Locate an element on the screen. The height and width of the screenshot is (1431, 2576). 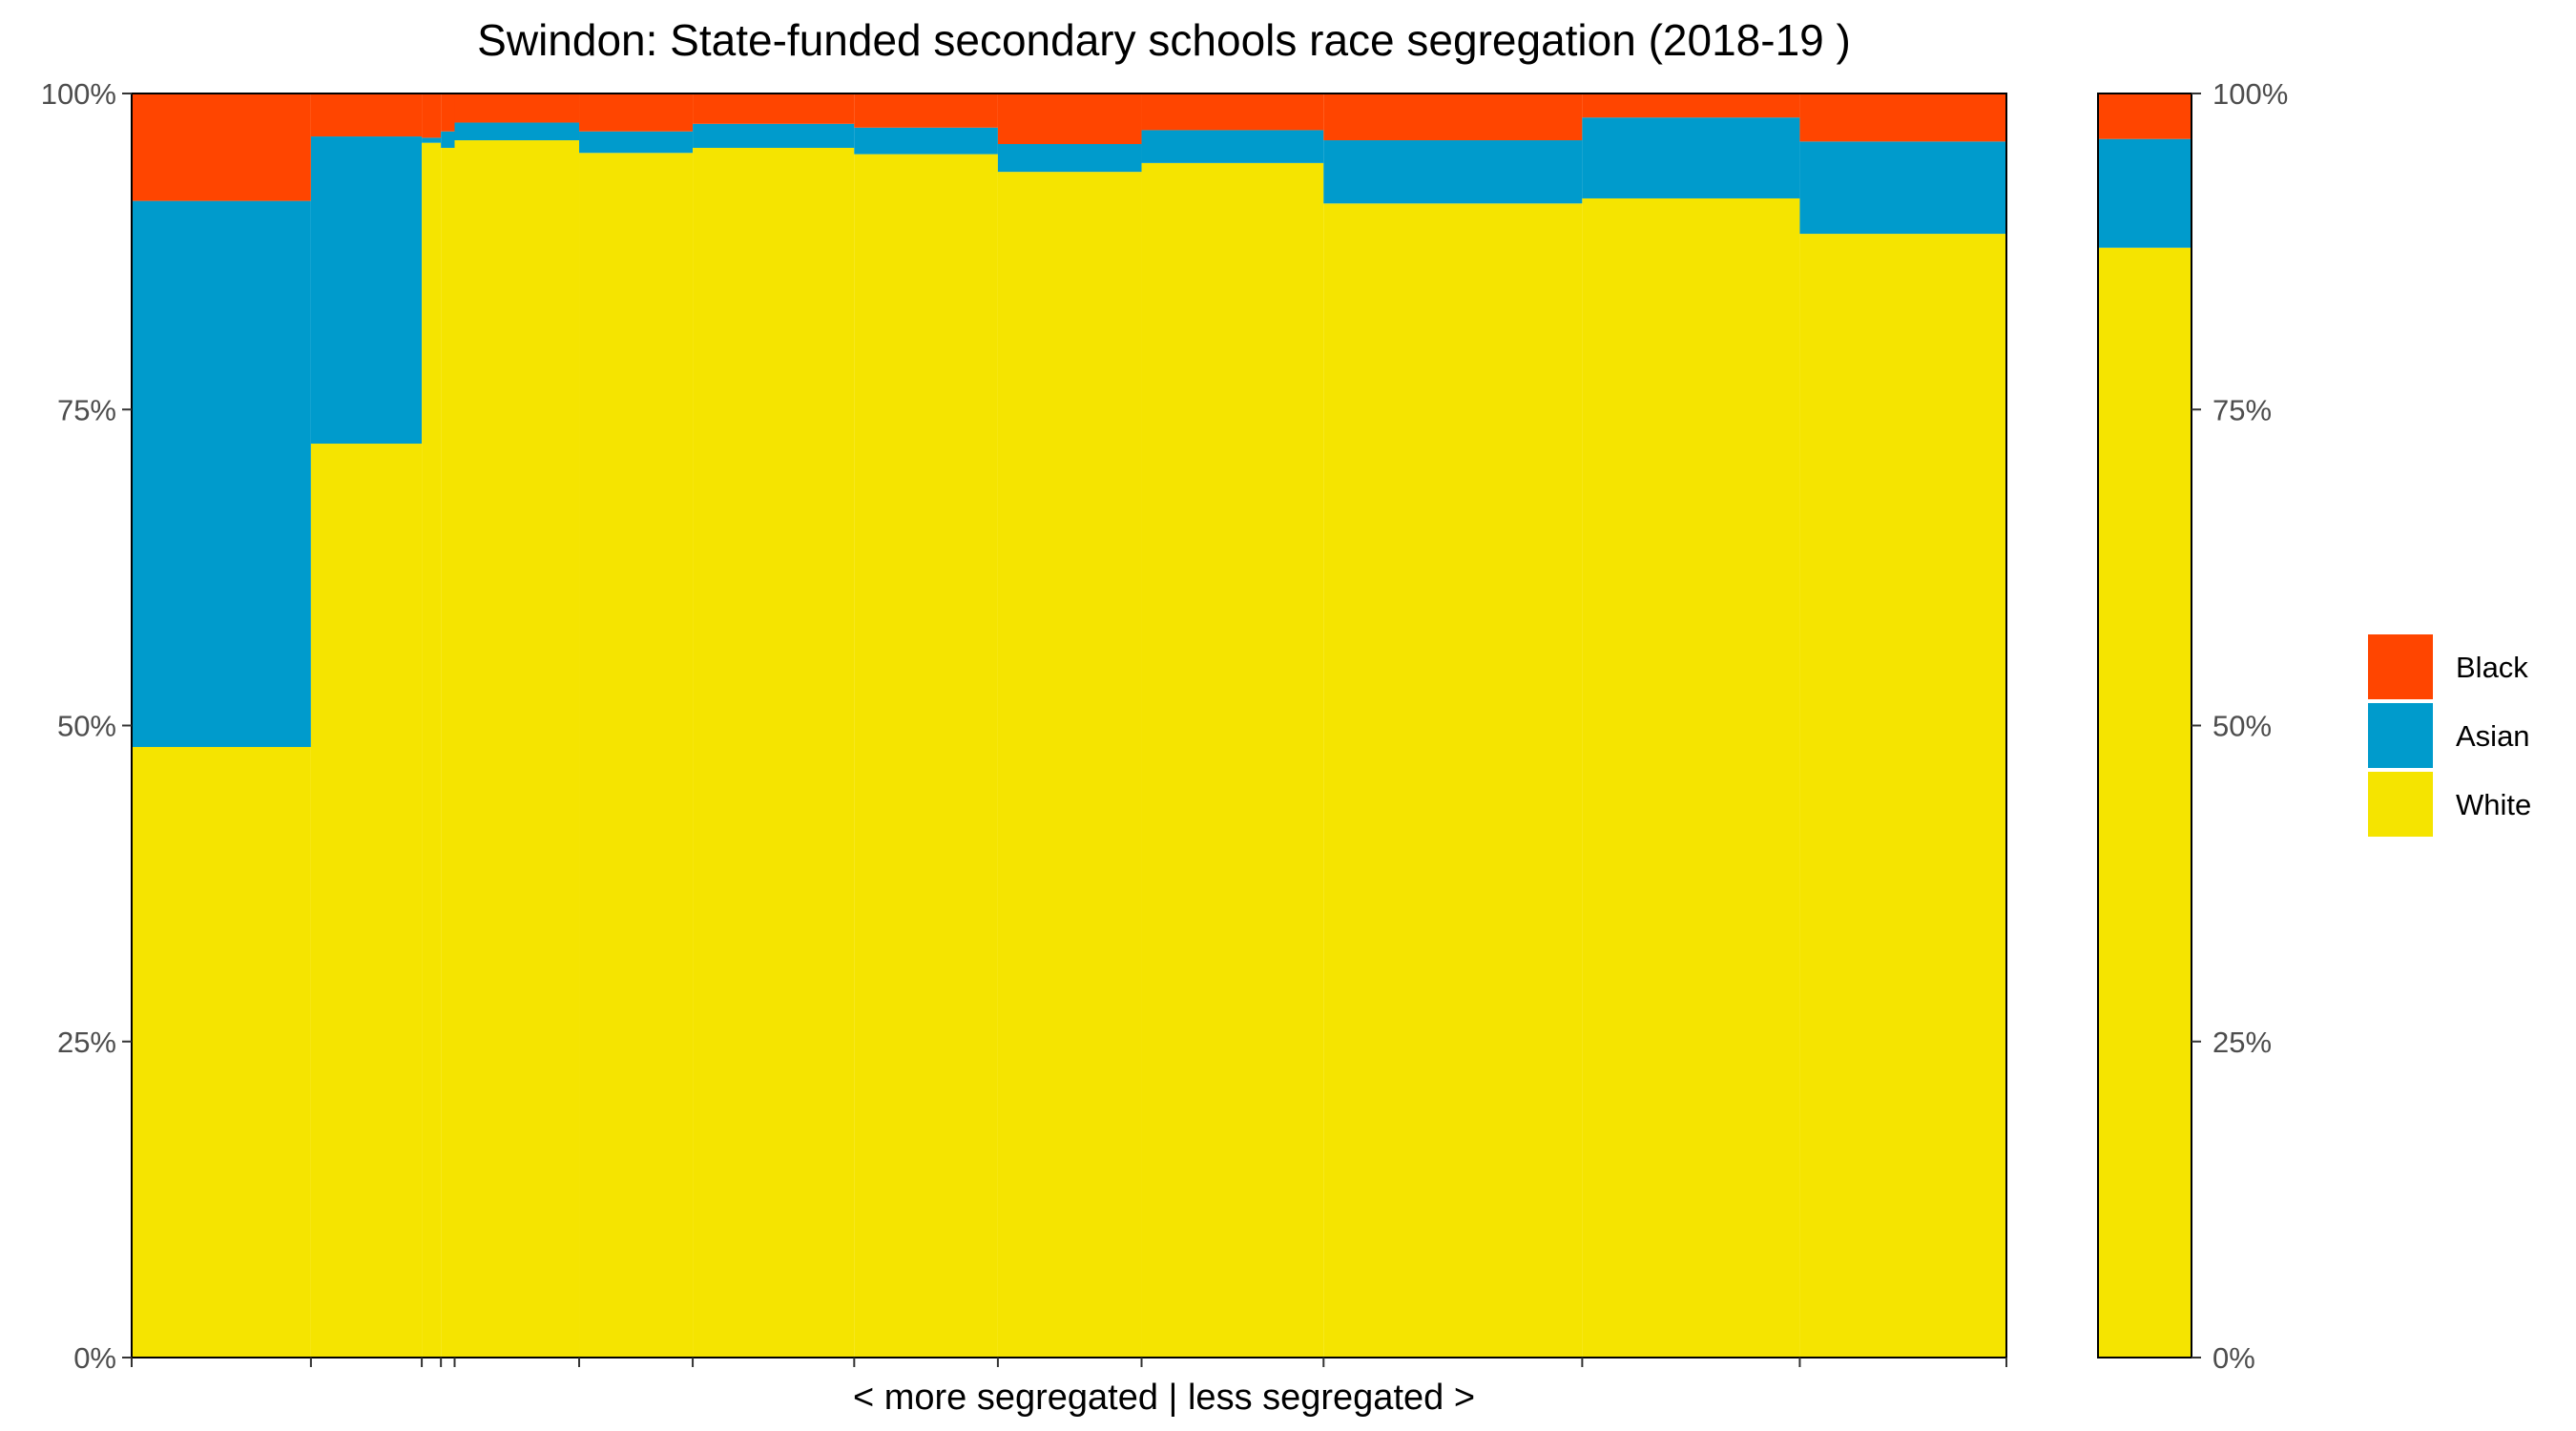
school-10-white-segment is located at coordinates (1232, 760).